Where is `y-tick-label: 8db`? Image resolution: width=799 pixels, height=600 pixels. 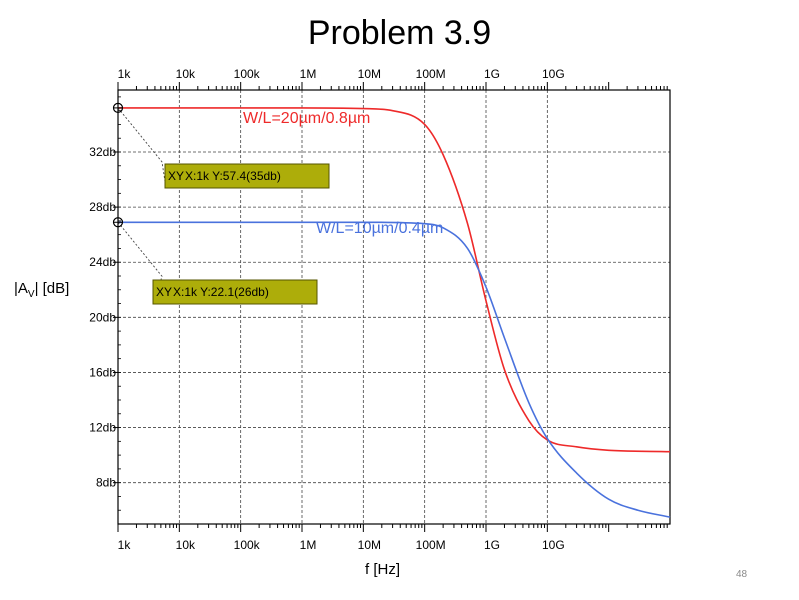 y-tick-label: 8db is located at coordinates (106, 483).